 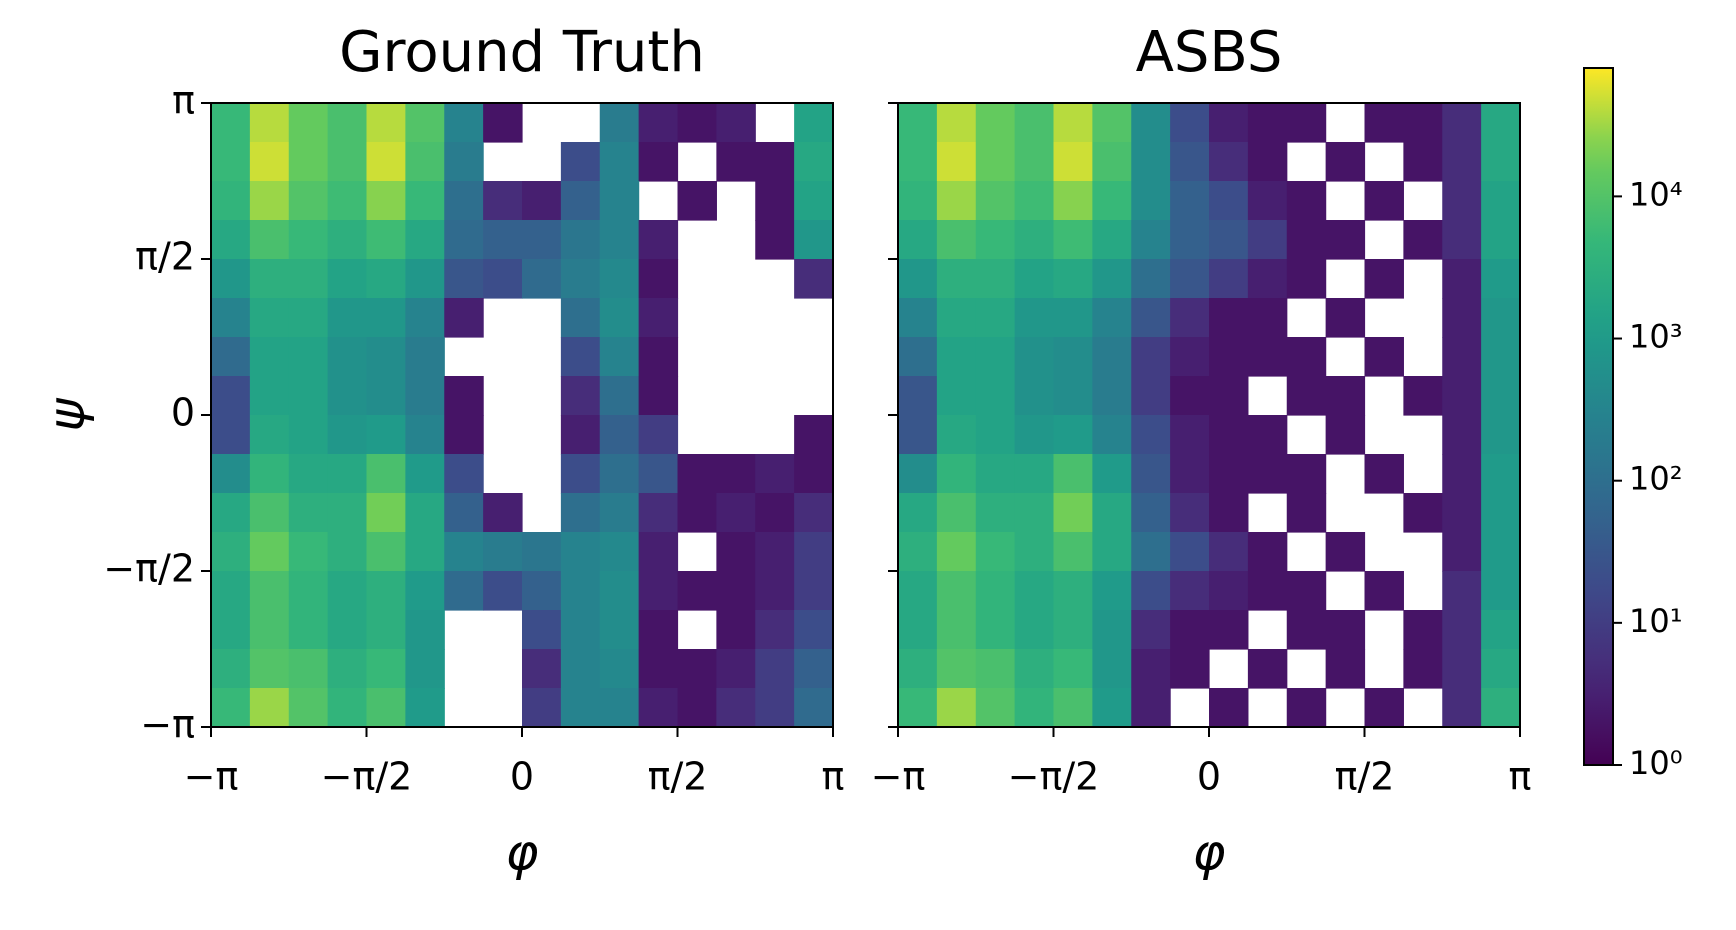 I want to click on x-axis-label: φ, so click(x=1209, y=853).